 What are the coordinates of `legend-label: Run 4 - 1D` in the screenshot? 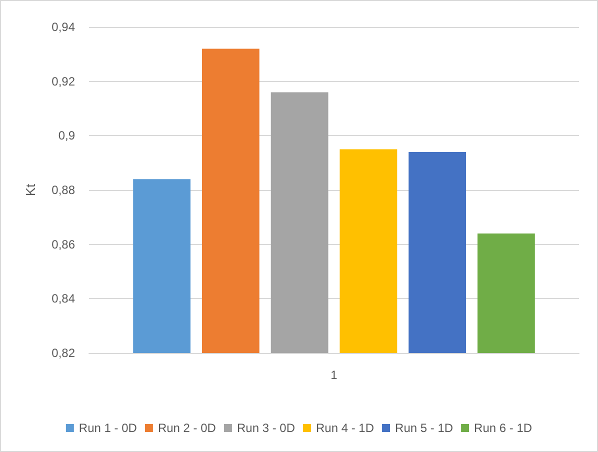 It's located at (345, 428).